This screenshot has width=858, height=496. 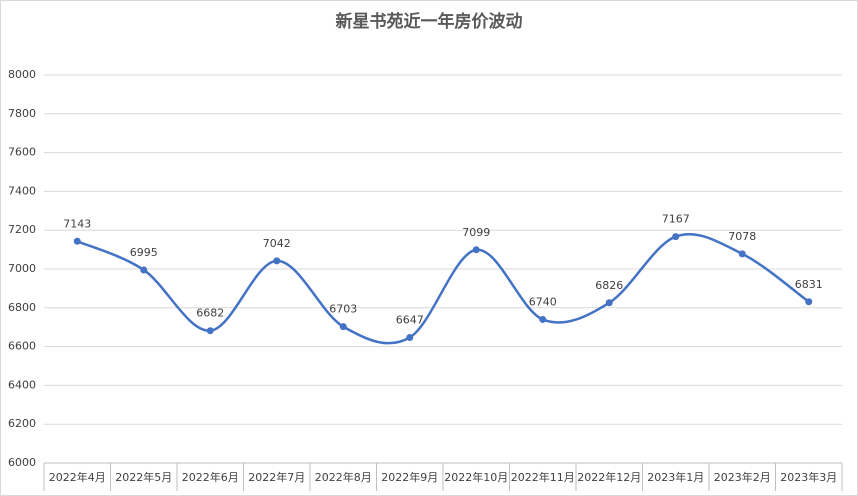 What do you see at coordinates (609, 477) in the screenshot?
I see `x-tick-label: 2022年12月` at bounding box center [609, 477].